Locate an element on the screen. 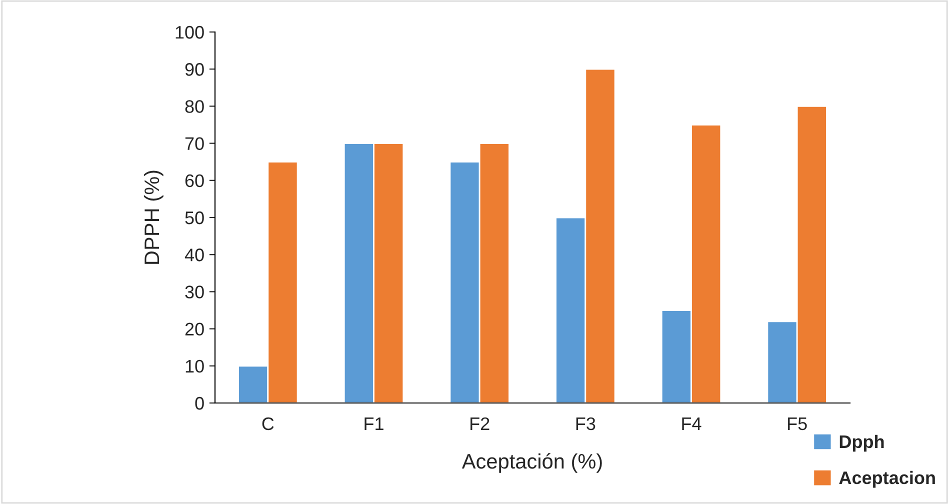 This screenshot has width=949, height=504. y-tick-label: 20 is located at coordinates (194, 329).